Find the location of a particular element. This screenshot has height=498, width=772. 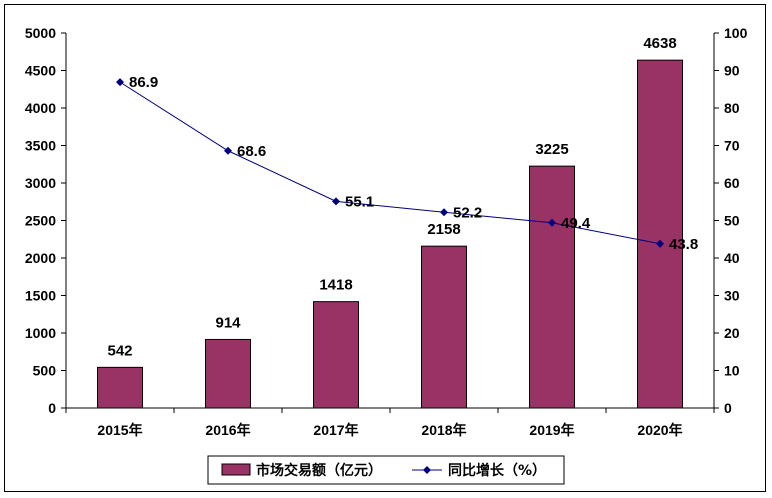

line-data-label: 86.9 is located at coordinates (143, 82).